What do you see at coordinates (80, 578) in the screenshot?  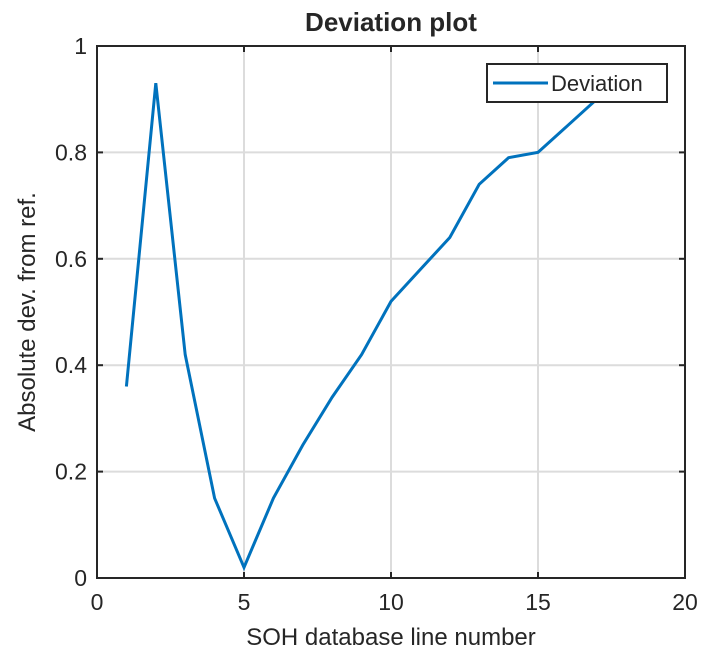 I see `y-tick-label: 0` at bounding box center [80, 578].